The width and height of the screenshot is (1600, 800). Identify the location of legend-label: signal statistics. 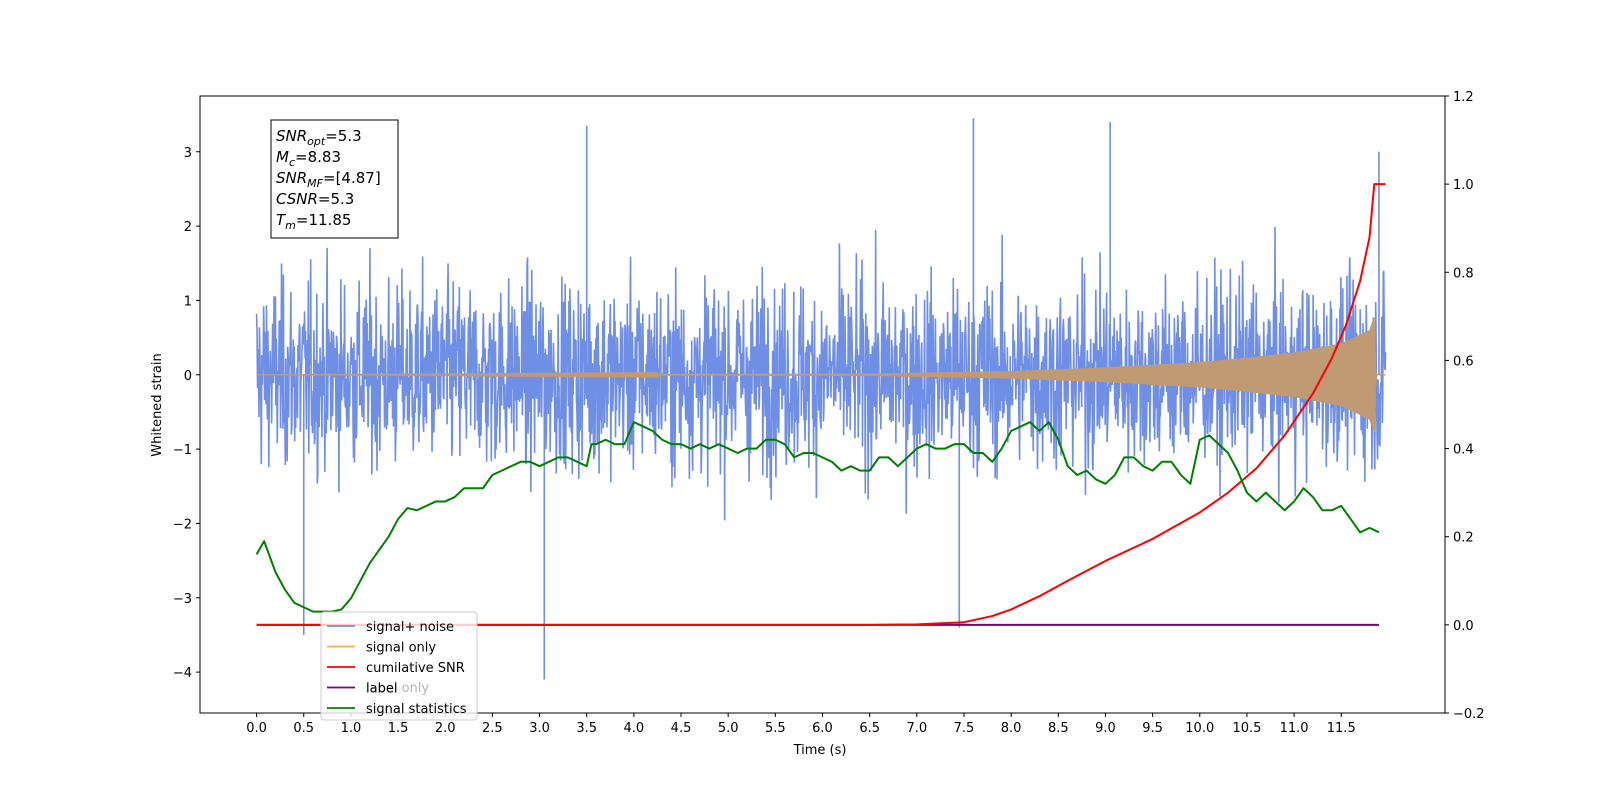
(416, 709).